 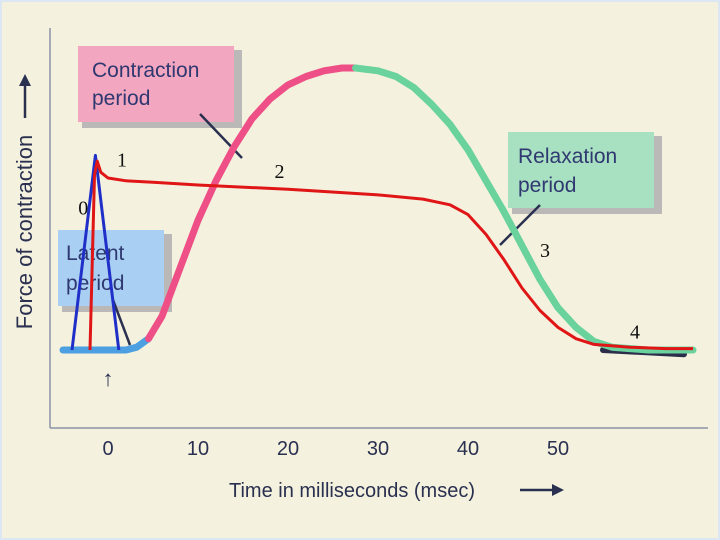 What do you see at coordinates (581, 170) in the screenshot?
I see `relaxation-period-box` at bounding box center [581, 170].